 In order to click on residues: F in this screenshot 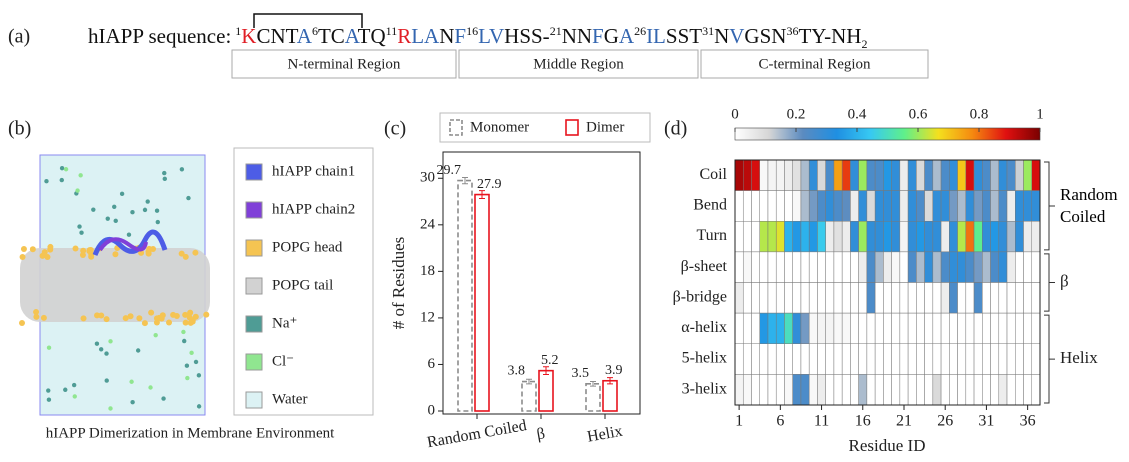, I will do `click(598, 36)`.